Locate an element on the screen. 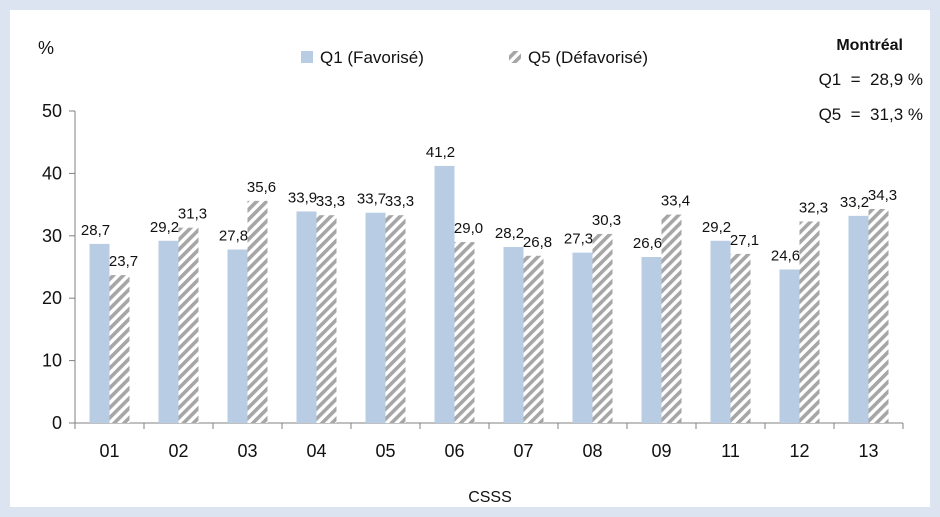 This screenshot has height=517, width=940. annotation-title: Montréal is located at coordinates (869, 45).